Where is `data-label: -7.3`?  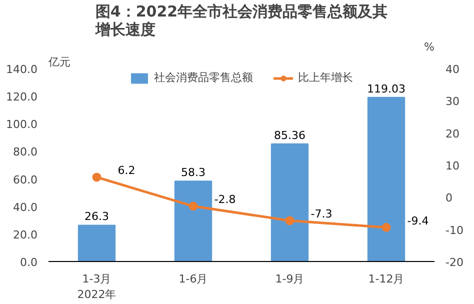 data-label: -7.3 is located at coordinates (321, 214).